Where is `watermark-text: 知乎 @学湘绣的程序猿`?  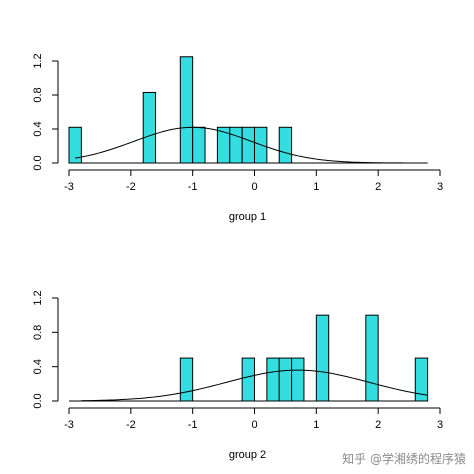
watermark-text: 知乎 @学湘绣的程序猿 is located at coordinates (404, 458).